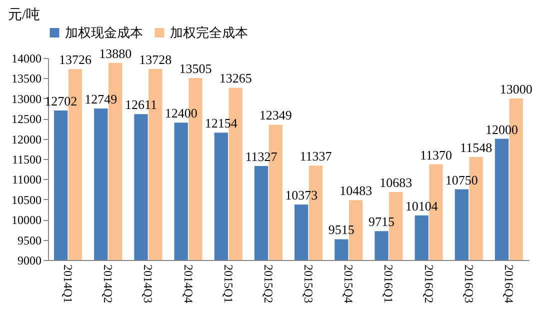 Image resolution: width=555 pixels, height=327 pixels. I want to click on data-label: 10683, so click(396, 182).